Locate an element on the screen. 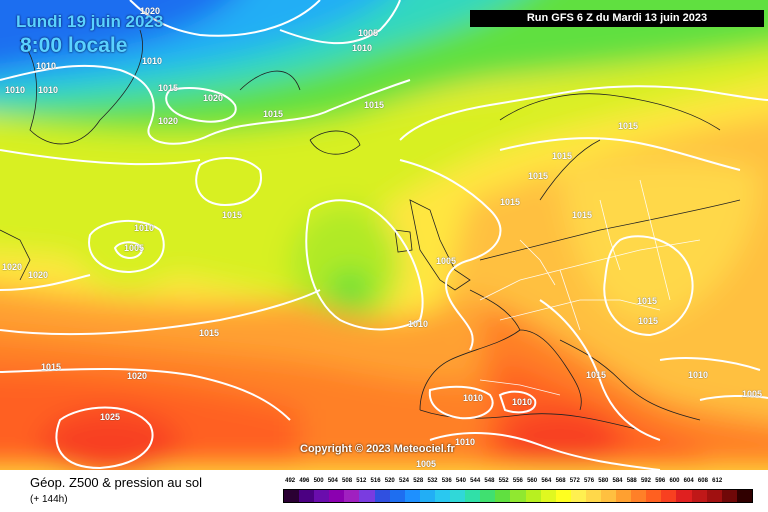 The width and height of the screenshot is (768, 512). legend-color-bar is located at coordinates (518, 496).